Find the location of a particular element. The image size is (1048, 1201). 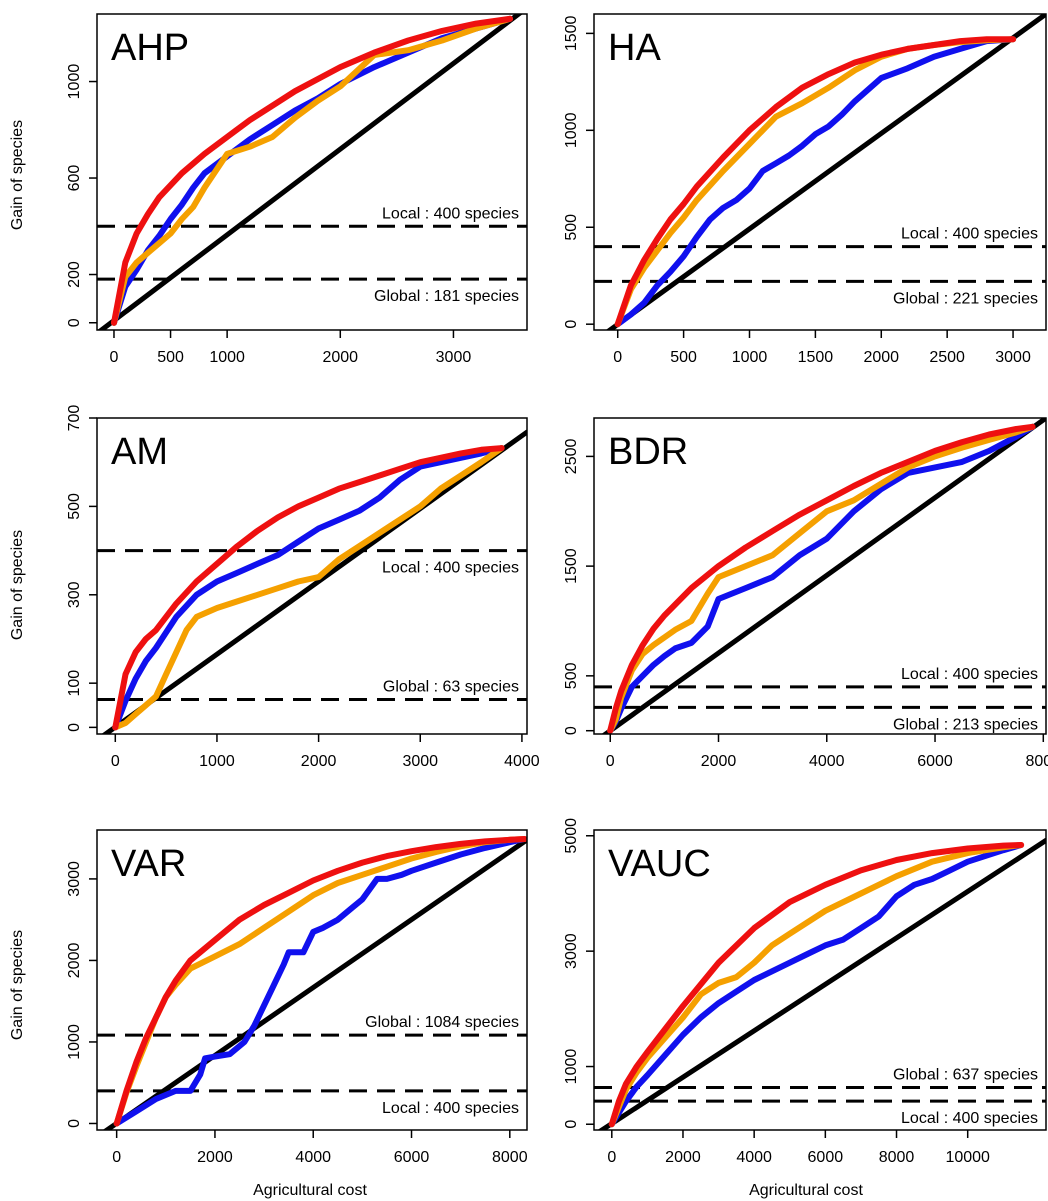

threshold-label: Global : 1084 species is located at coordinates (442, 1022).